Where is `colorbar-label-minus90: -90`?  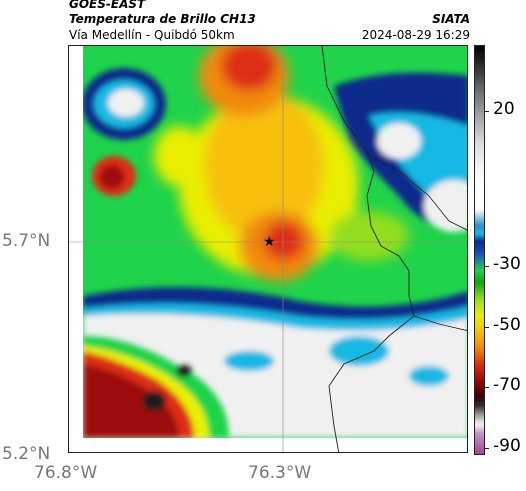
colorbar-label-minus90: -90 is located at coordinates (507, 446).